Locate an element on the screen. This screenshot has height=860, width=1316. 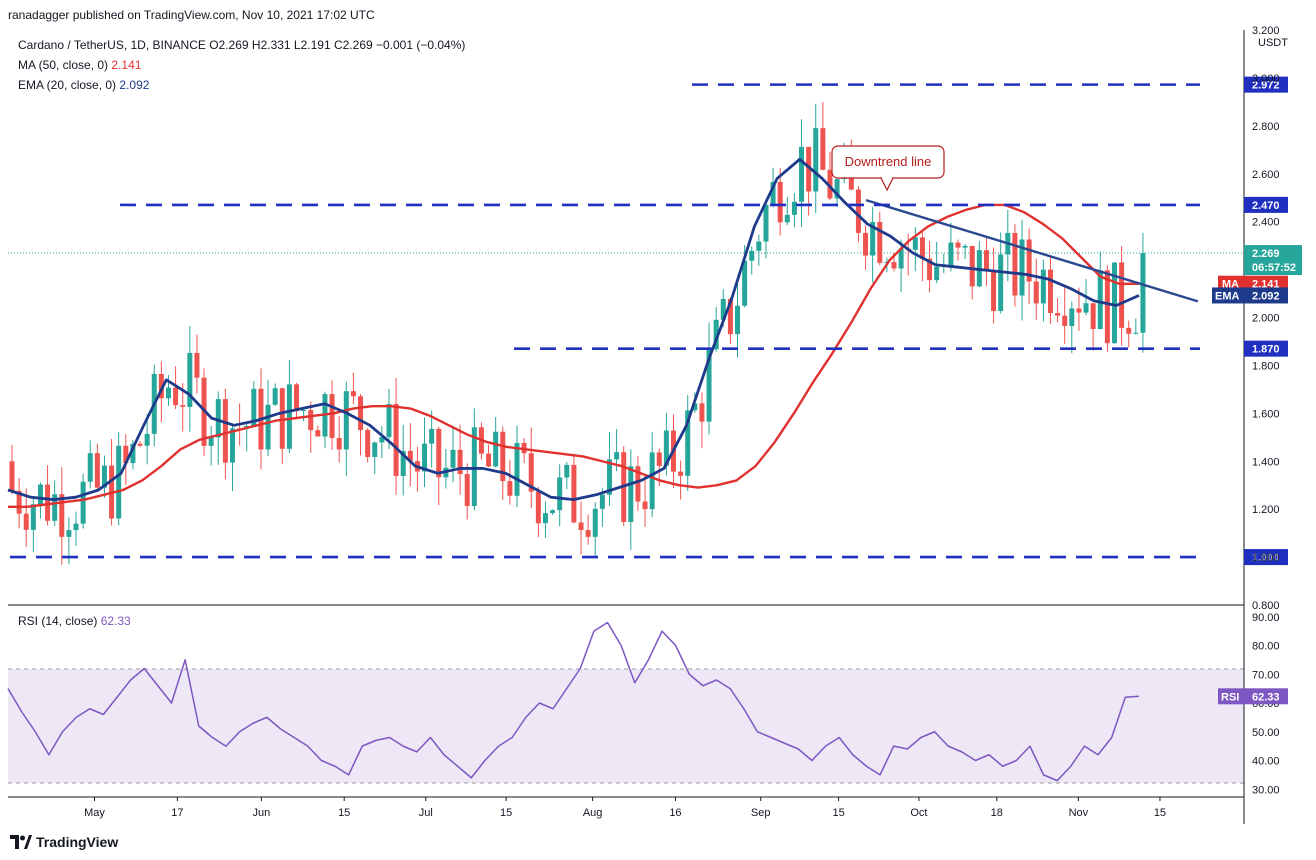
current-price-tag is located at coordinates (1273, 260).